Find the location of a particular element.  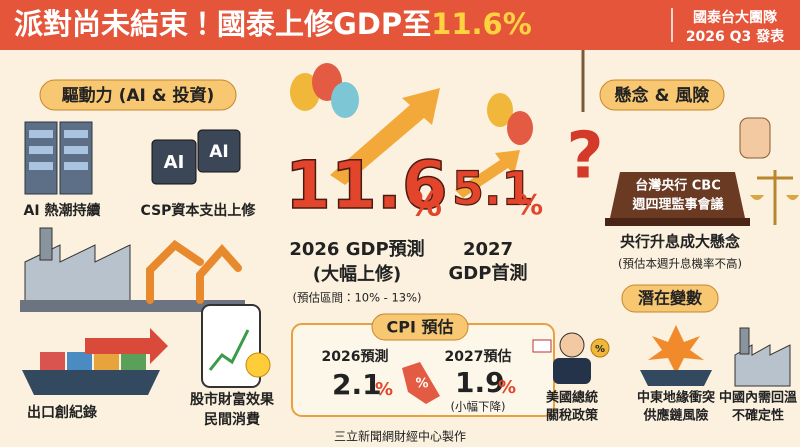

gdp-label: 2026 GDP預測 is located at coordinates (356, 249).